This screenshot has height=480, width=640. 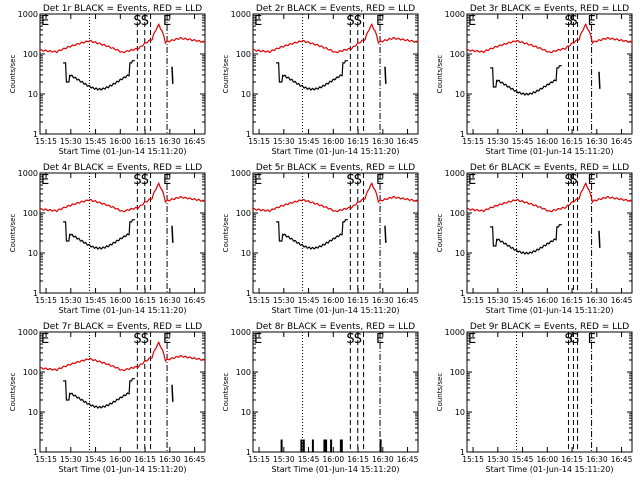 I want to click on marker-label: G, so click(x=574, y=339).